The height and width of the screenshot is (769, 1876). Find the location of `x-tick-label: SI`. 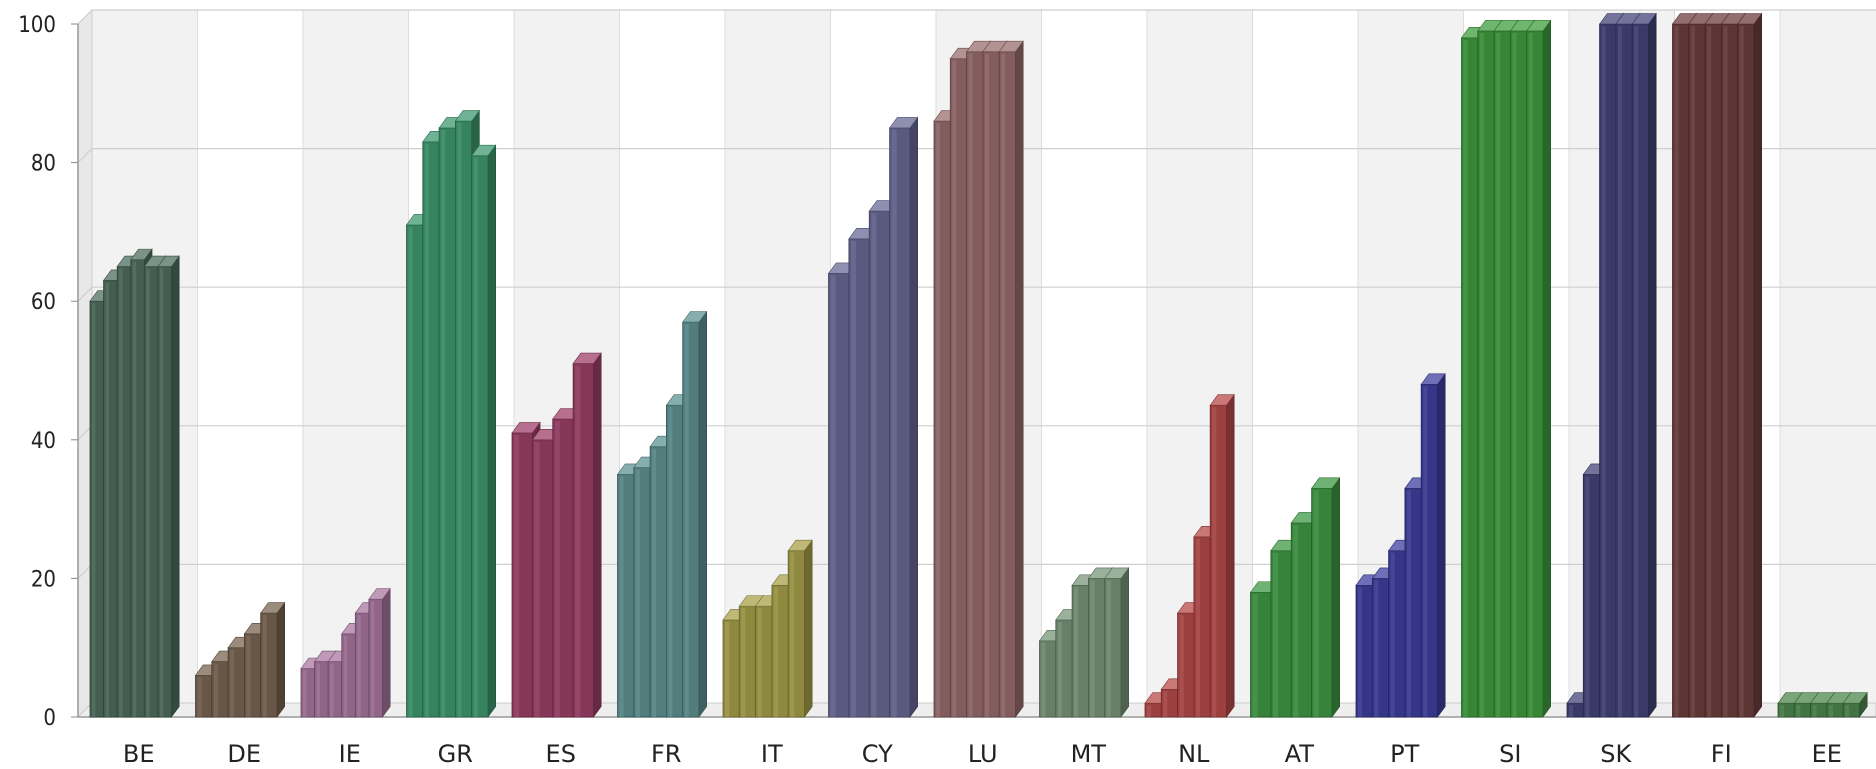

x-tick-label: SI is located at coordinates (1510, 754).